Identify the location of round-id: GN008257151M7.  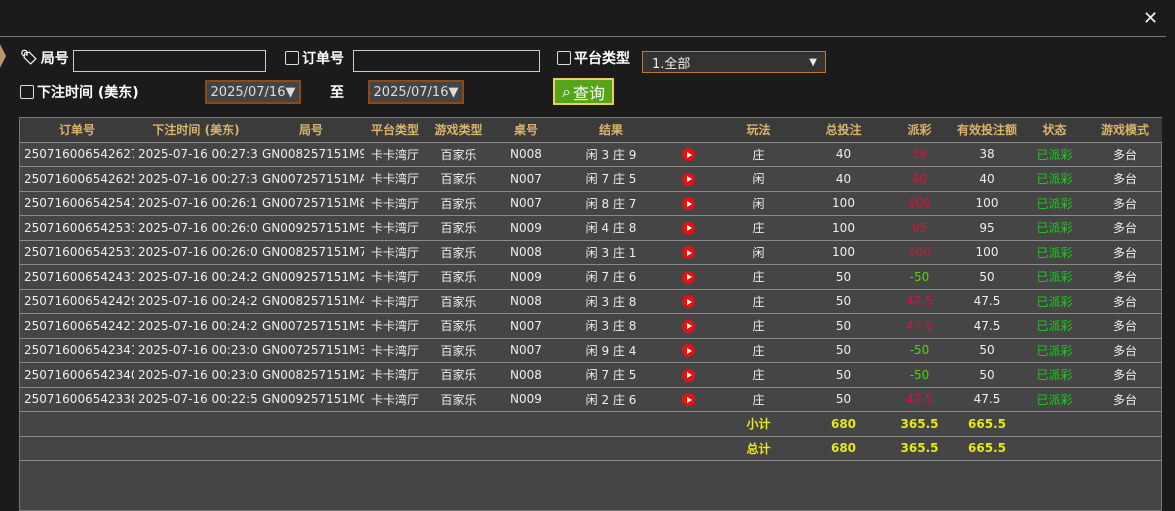
(311, 252).